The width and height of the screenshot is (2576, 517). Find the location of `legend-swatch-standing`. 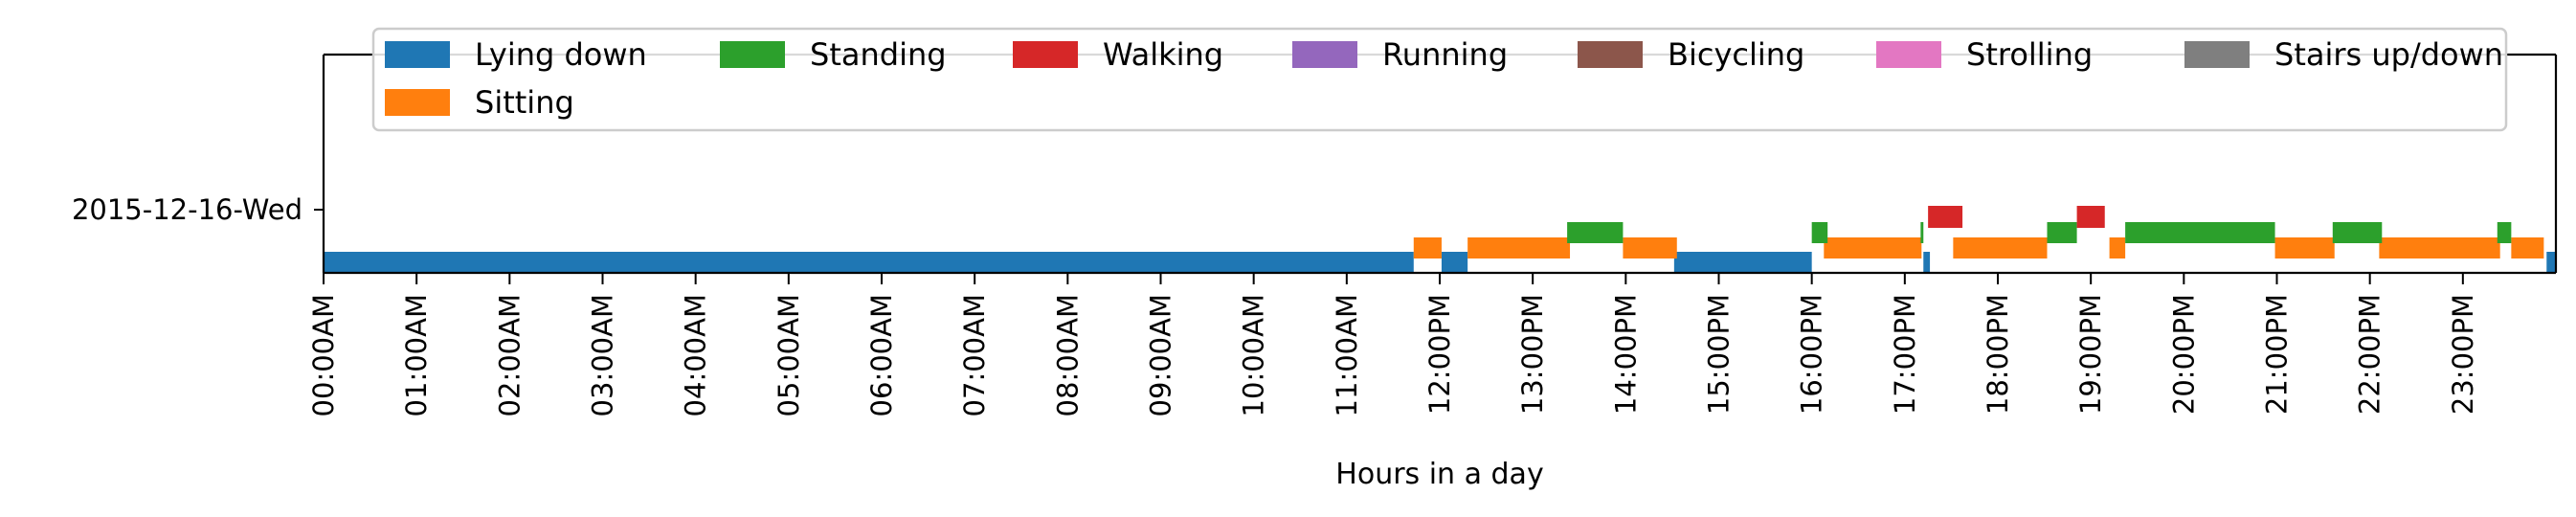

legend-swatch-standing is located at coordinates (752, 54).